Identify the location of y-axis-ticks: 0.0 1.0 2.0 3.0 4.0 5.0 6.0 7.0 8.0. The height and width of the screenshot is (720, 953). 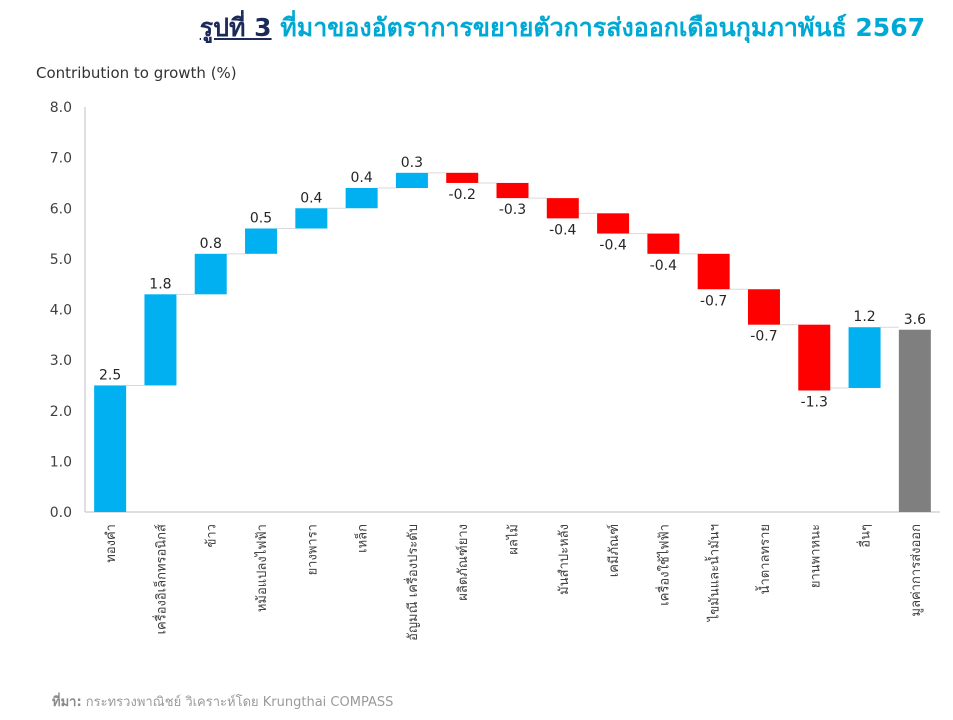
(61, 310).